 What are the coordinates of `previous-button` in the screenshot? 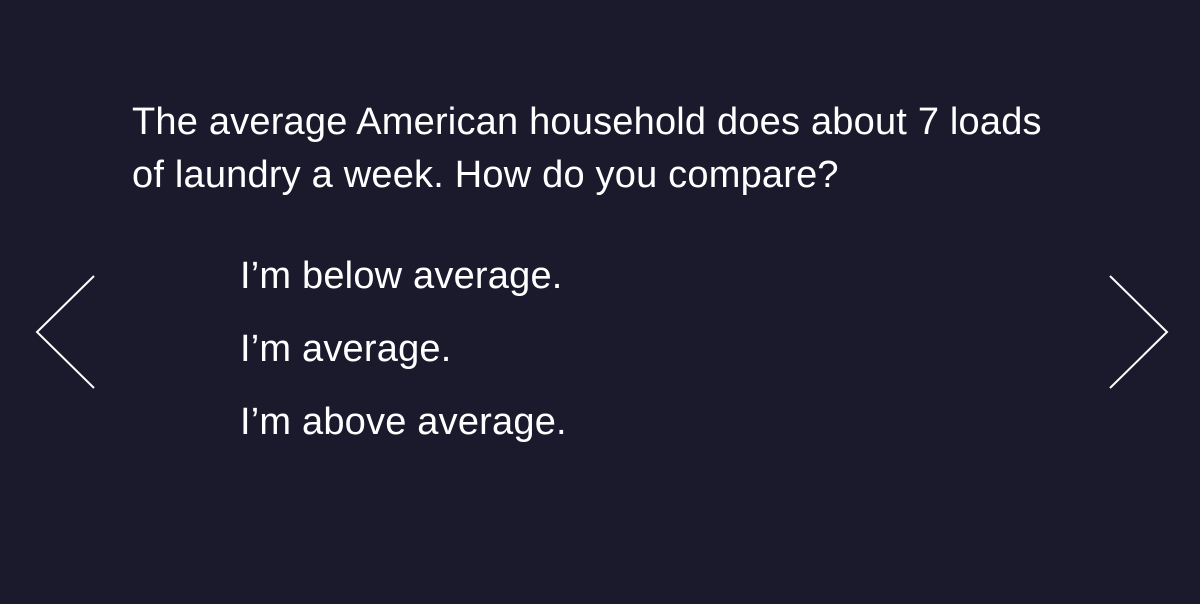 It's located at (65, 333).